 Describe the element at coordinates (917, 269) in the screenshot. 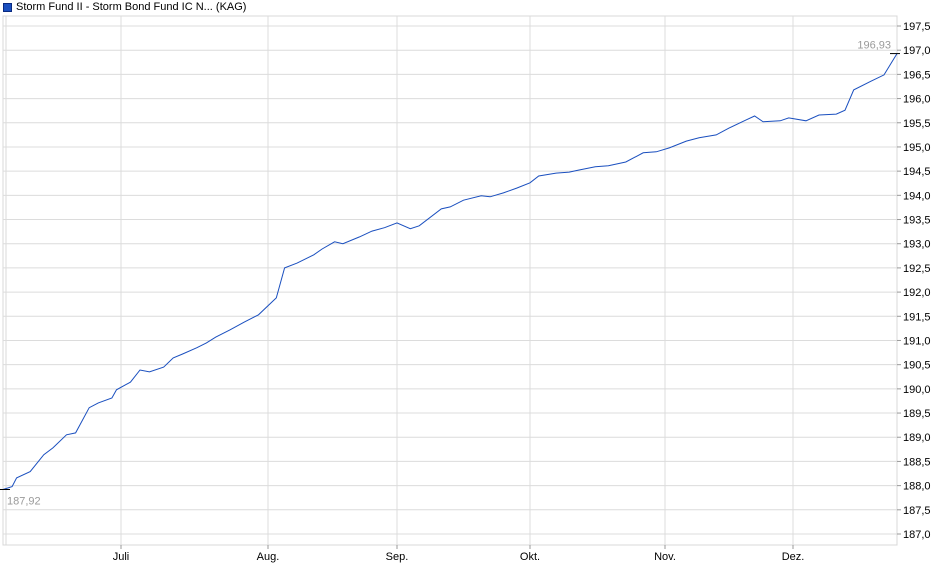

I see `y-tick-label: 192,5` at that location.